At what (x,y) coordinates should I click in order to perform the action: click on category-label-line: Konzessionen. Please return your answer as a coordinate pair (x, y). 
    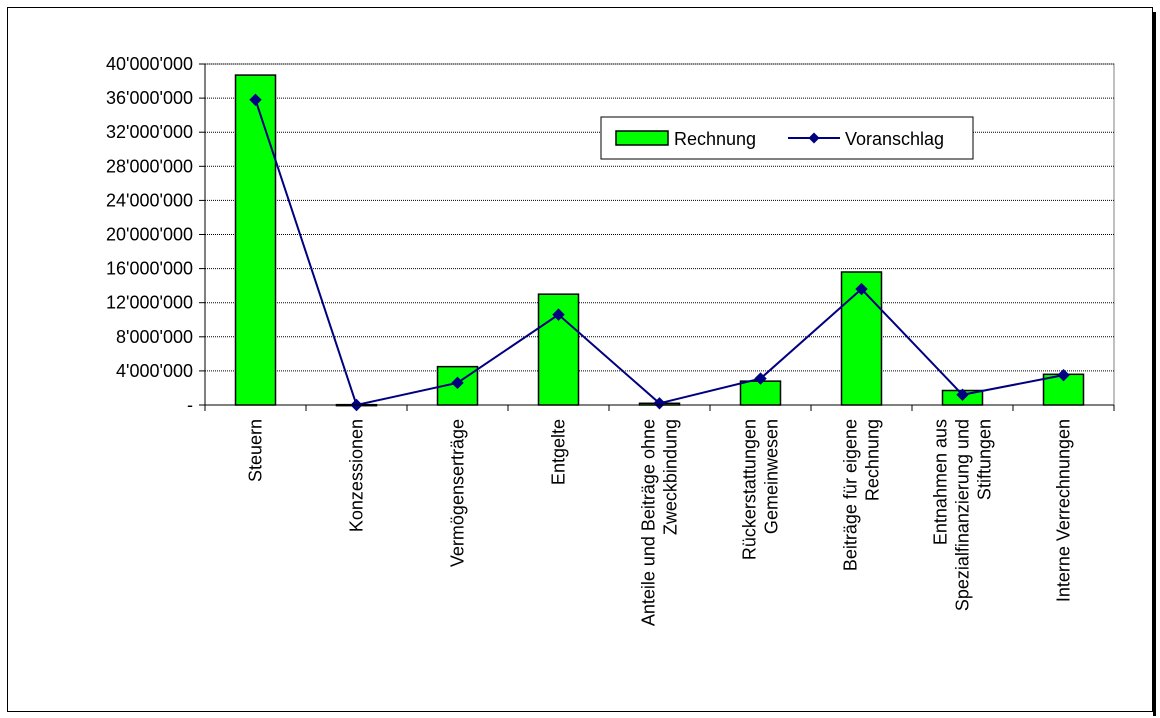
    Looking at the image, I should click on (357, 475).